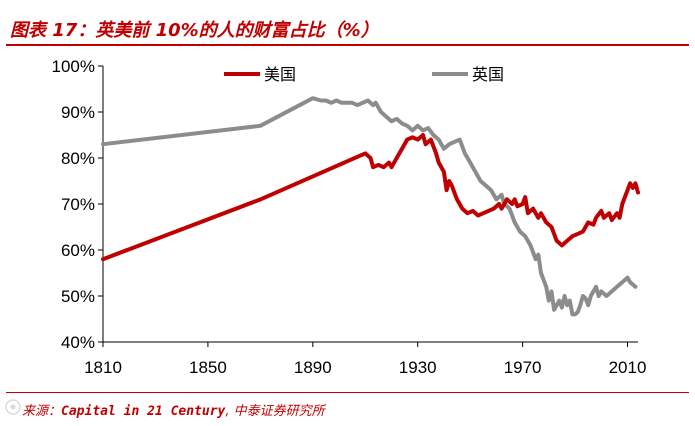  I want to click on x-tick-label: 2010, so click(628, 367).